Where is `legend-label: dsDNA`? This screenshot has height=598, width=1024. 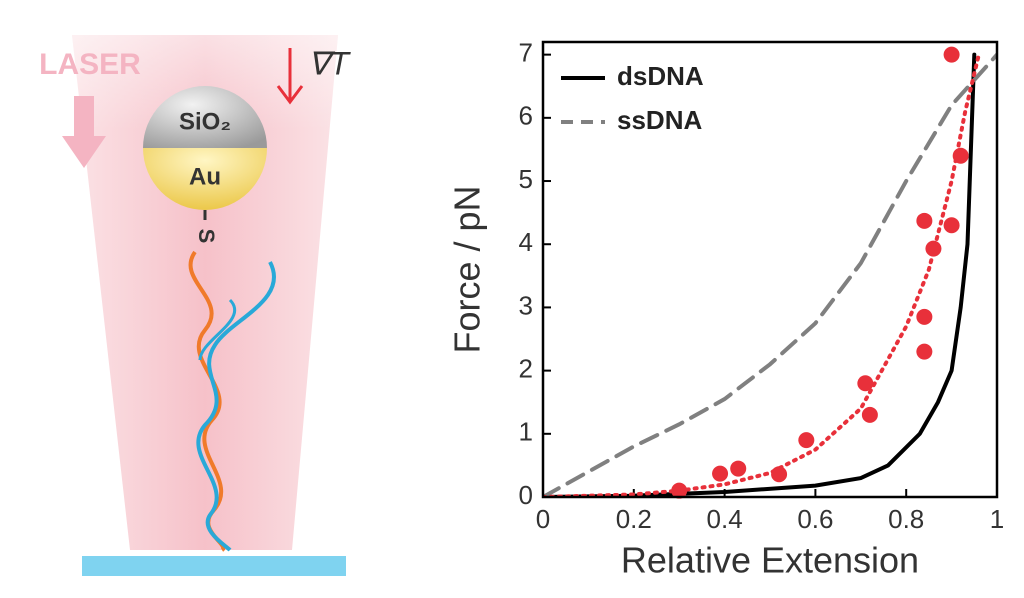
legend-label: dsDNA is located at coordinates (660, 76).